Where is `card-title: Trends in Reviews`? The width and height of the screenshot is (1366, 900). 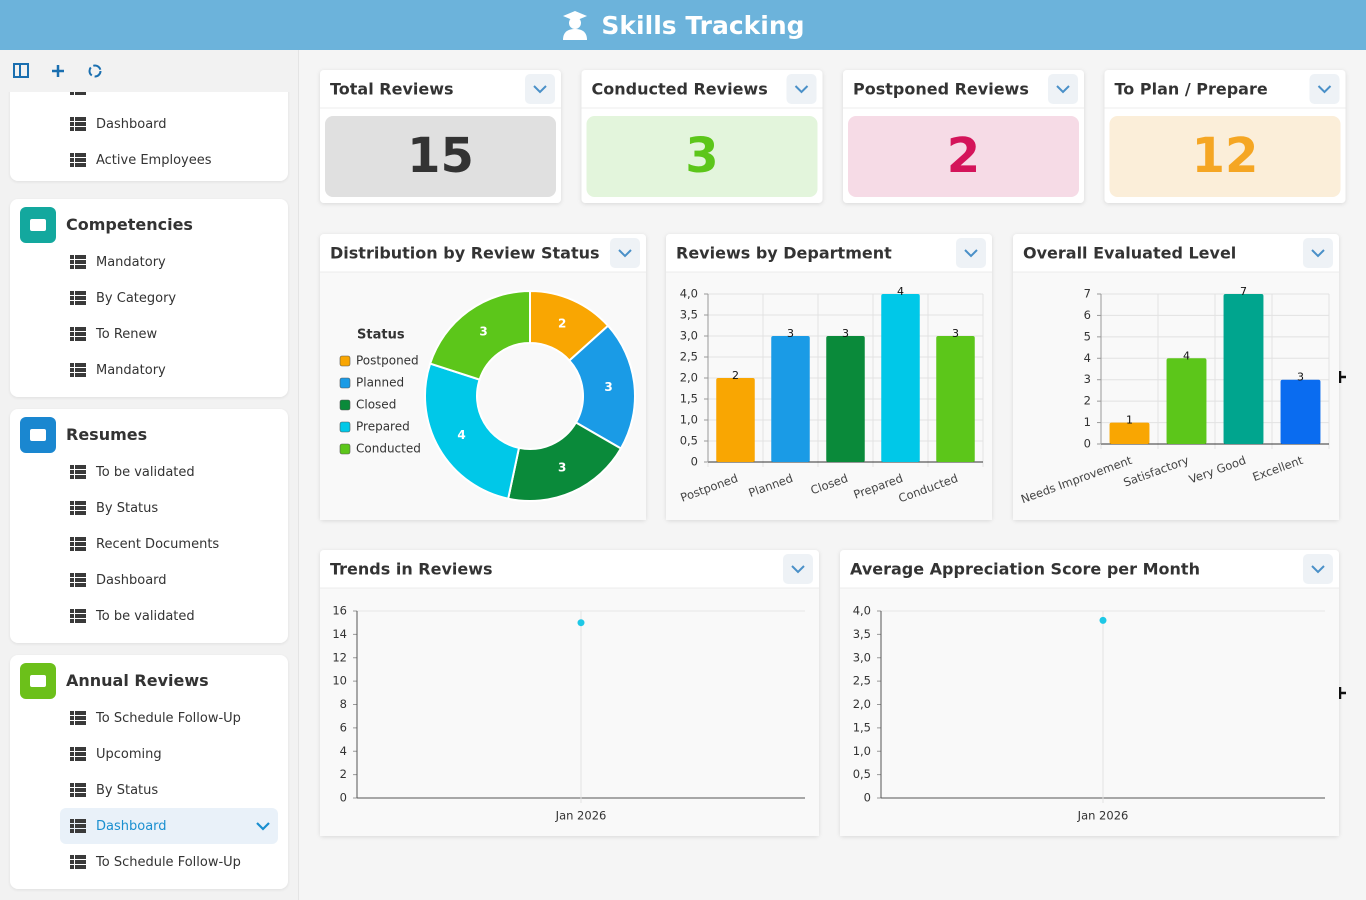
card-title: Trends in Reviews is located at coordinates (411, 569).